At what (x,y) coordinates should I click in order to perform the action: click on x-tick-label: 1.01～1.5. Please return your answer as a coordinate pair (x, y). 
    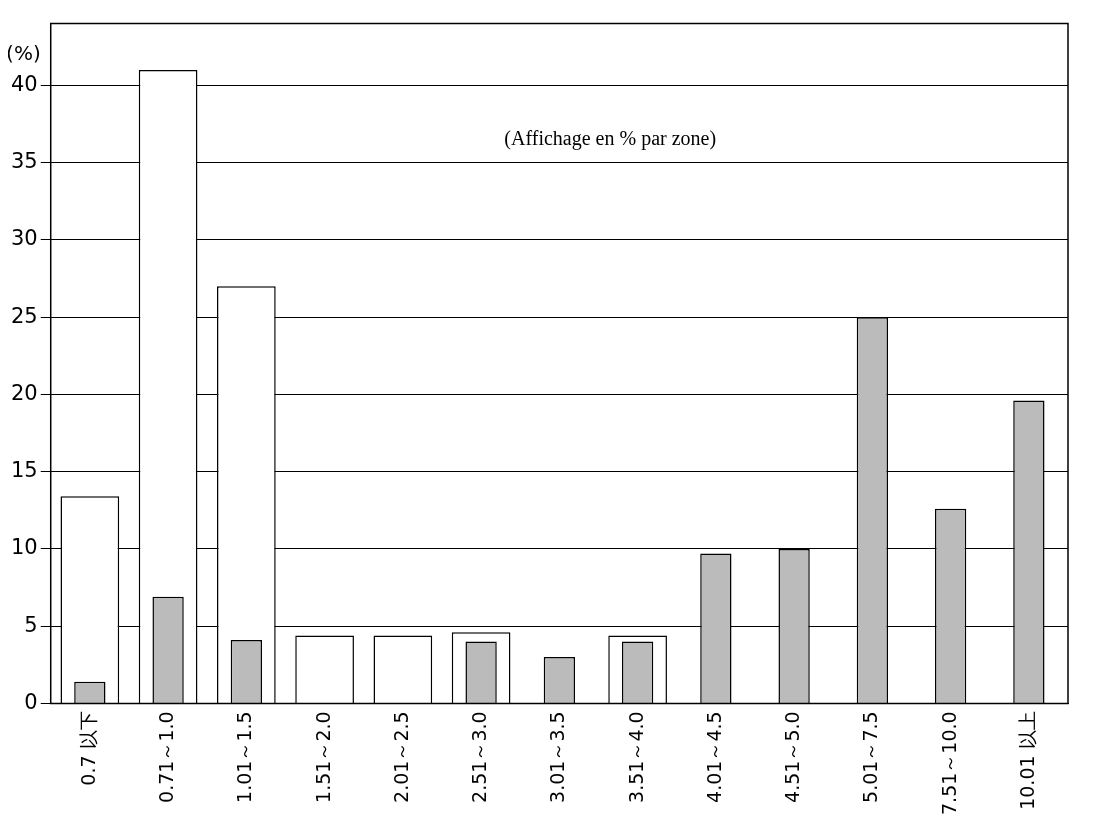
    Looking at the image, I should click on (244, 757).